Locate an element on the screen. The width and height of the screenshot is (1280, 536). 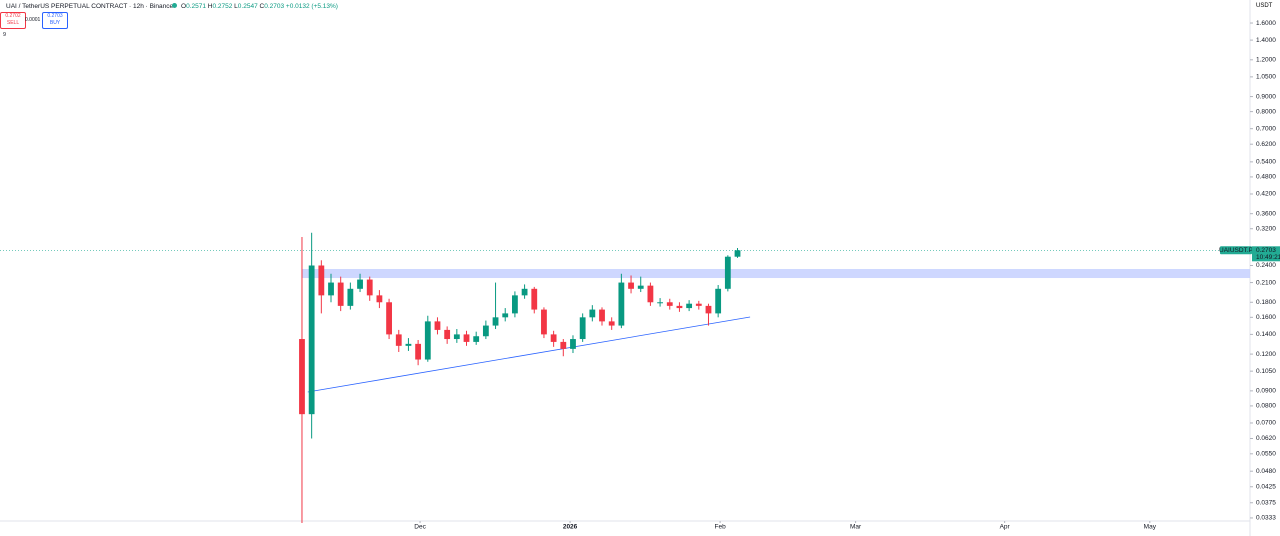
c-label: C is located at coordinates (262, 6).